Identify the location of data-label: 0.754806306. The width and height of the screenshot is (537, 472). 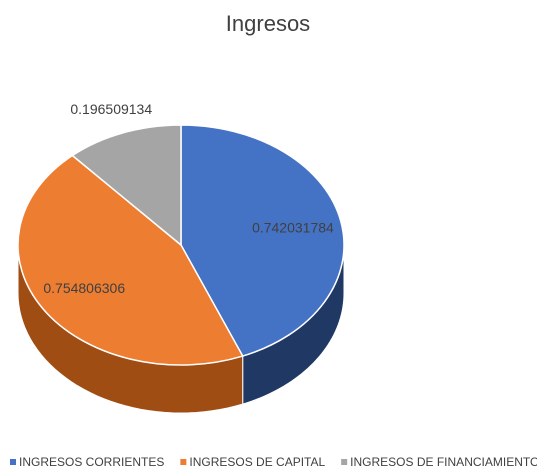
(84, 288).